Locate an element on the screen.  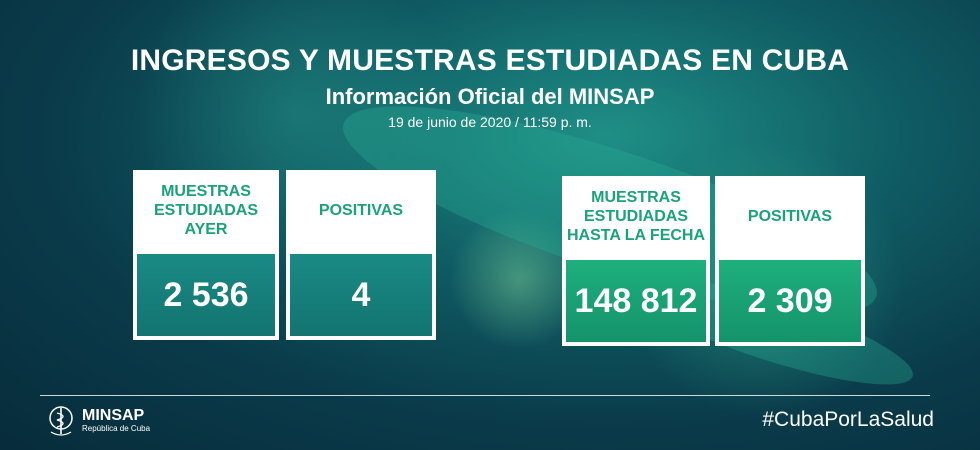
stat-card-body: 4 is located at coordinates (361, 295).